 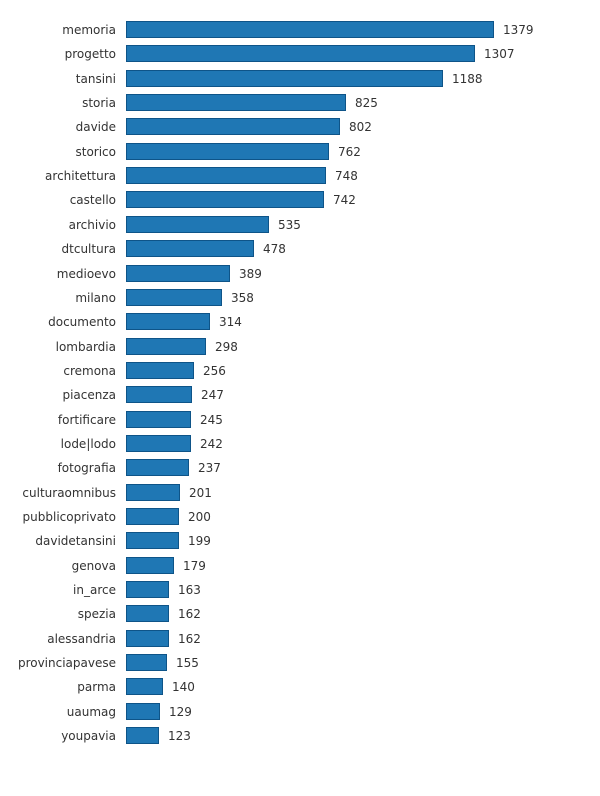 What do you see at coordinates (344, 200) in the screenshot?
I see `value-label: 742` at bounding box center [344, 200].